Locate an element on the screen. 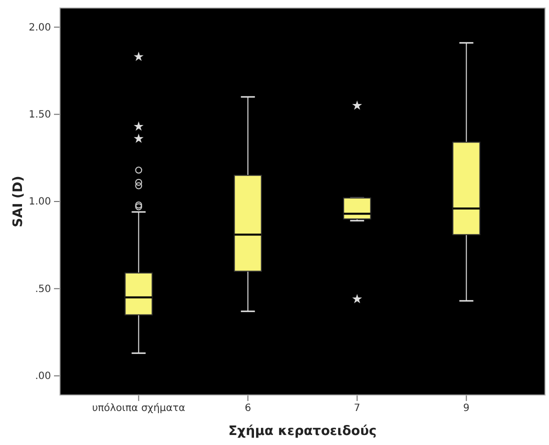 The image size is (549, 445). x-tick-label: 7 is located at coordinates (357, 408).